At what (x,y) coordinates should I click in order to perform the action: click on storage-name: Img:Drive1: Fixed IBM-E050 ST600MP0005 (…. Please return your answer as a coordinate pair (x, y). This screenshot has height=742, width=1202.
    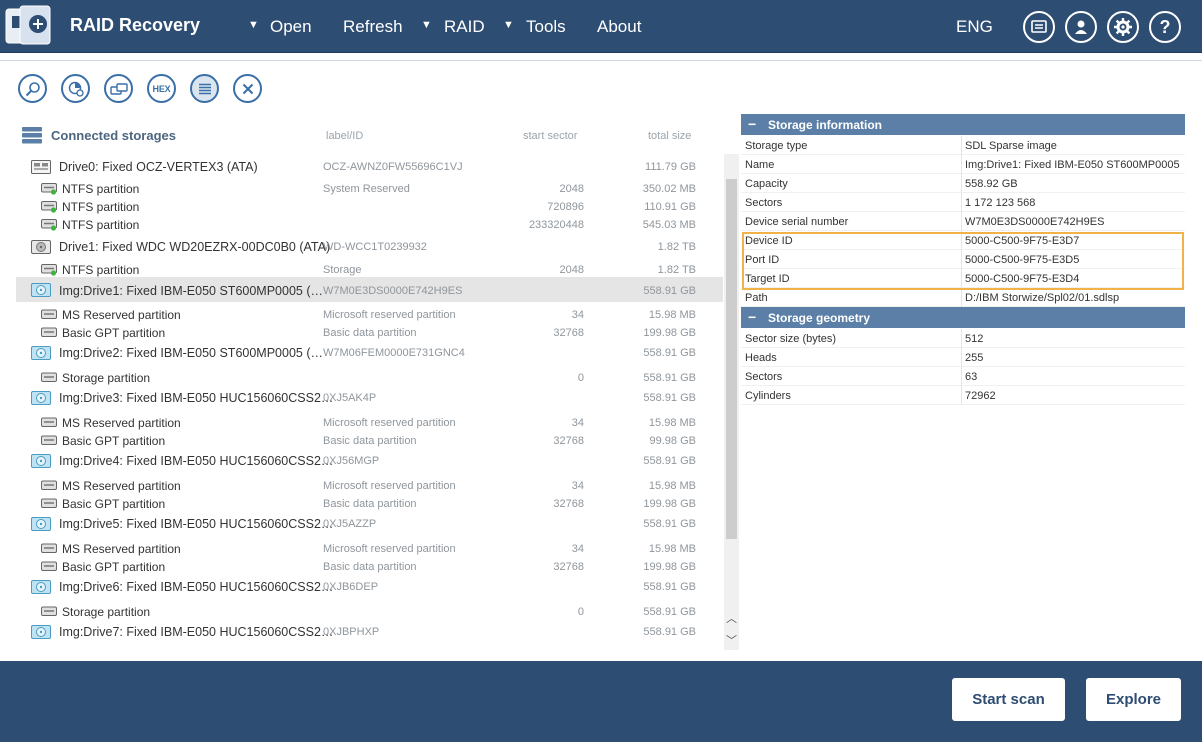
    Looking at the image, I should click on (191, 291).